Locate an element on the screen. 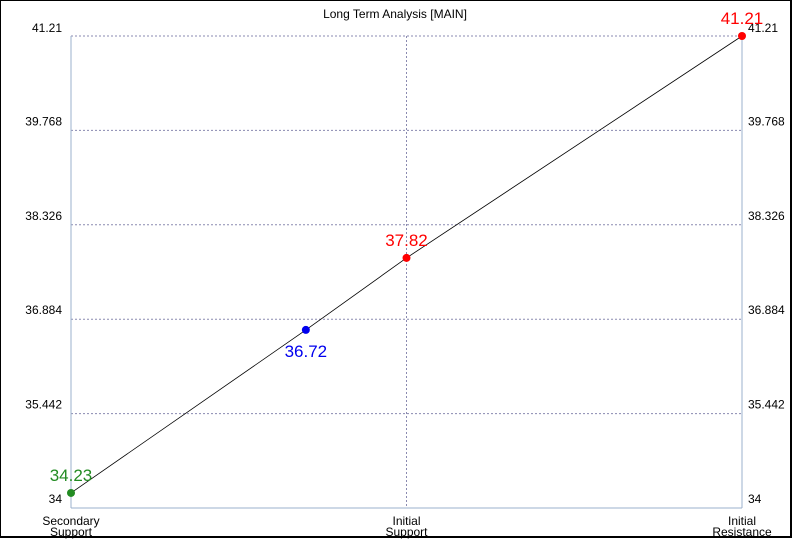 This screenshot has width=794, height=540. x-tick-label: Initial Support is located at coordinates (406, 526).